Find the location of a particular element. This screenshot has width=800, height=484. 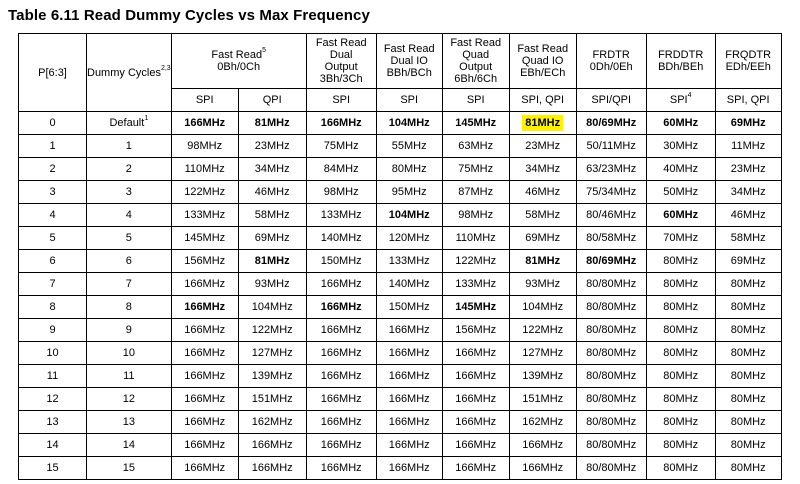

header-command-line: Fast Read5 is located at coordinates (239, 54).